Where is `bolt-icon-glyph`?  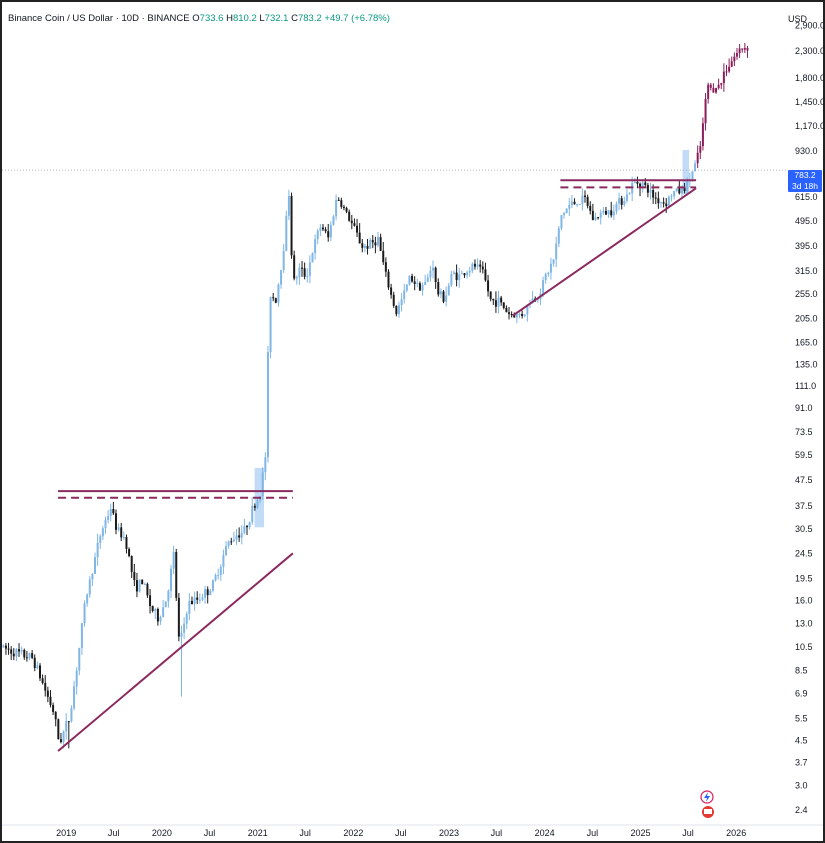
bolt-icon-glyph is located at coordinates (707, 797).